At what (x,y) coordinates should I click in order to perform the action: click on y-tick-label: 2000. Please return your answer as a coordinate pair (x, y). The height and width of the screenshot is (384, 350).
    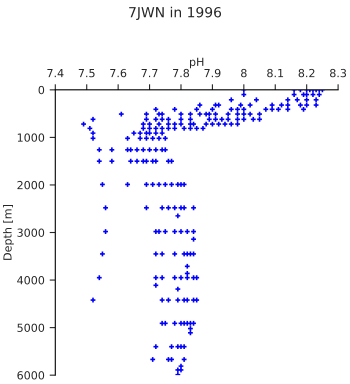
    Looking at the image, I should click on (30, 185).